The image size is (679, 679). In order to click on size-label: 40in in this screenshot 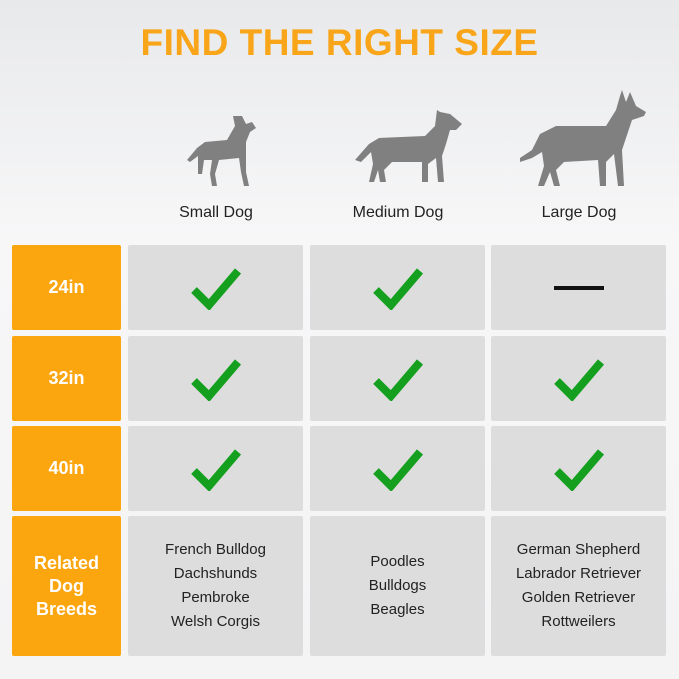, I will do `click(66, 468)`.